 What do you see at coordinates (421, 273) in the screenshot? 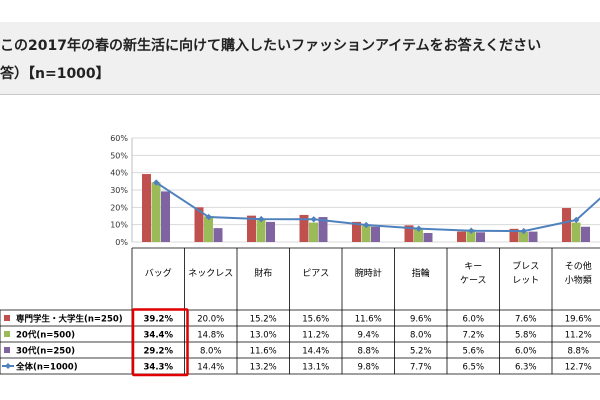
I see `category-label: 指輪` at bounding box center [421, 273].